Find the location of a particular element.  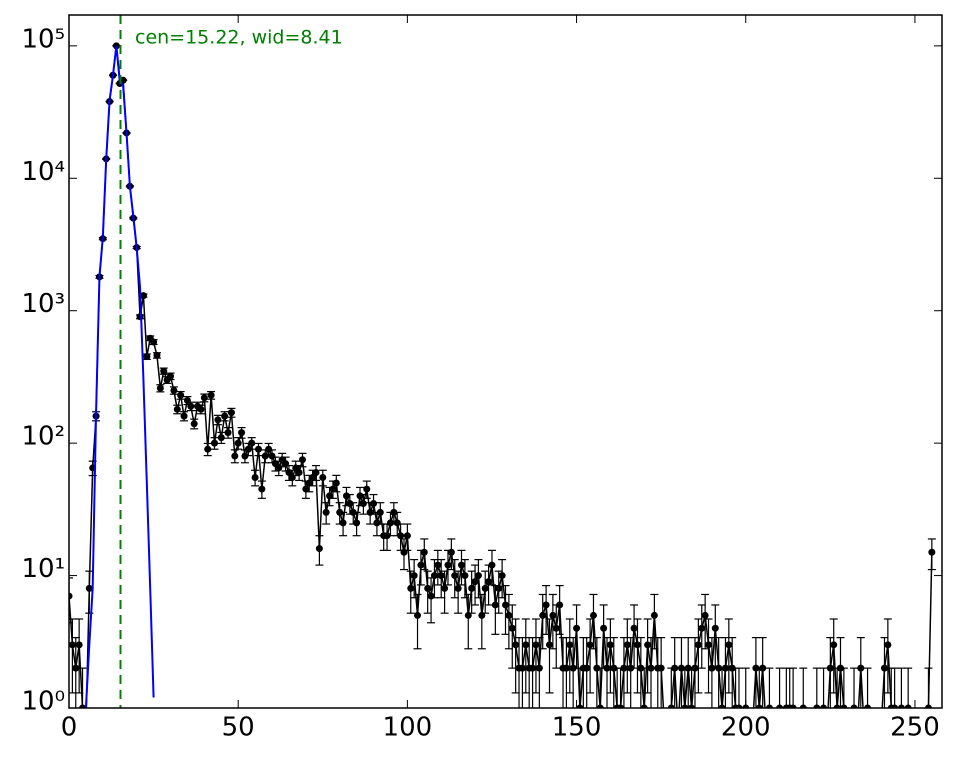

x-tick-label: 150 is located at coordinates (577, 728).